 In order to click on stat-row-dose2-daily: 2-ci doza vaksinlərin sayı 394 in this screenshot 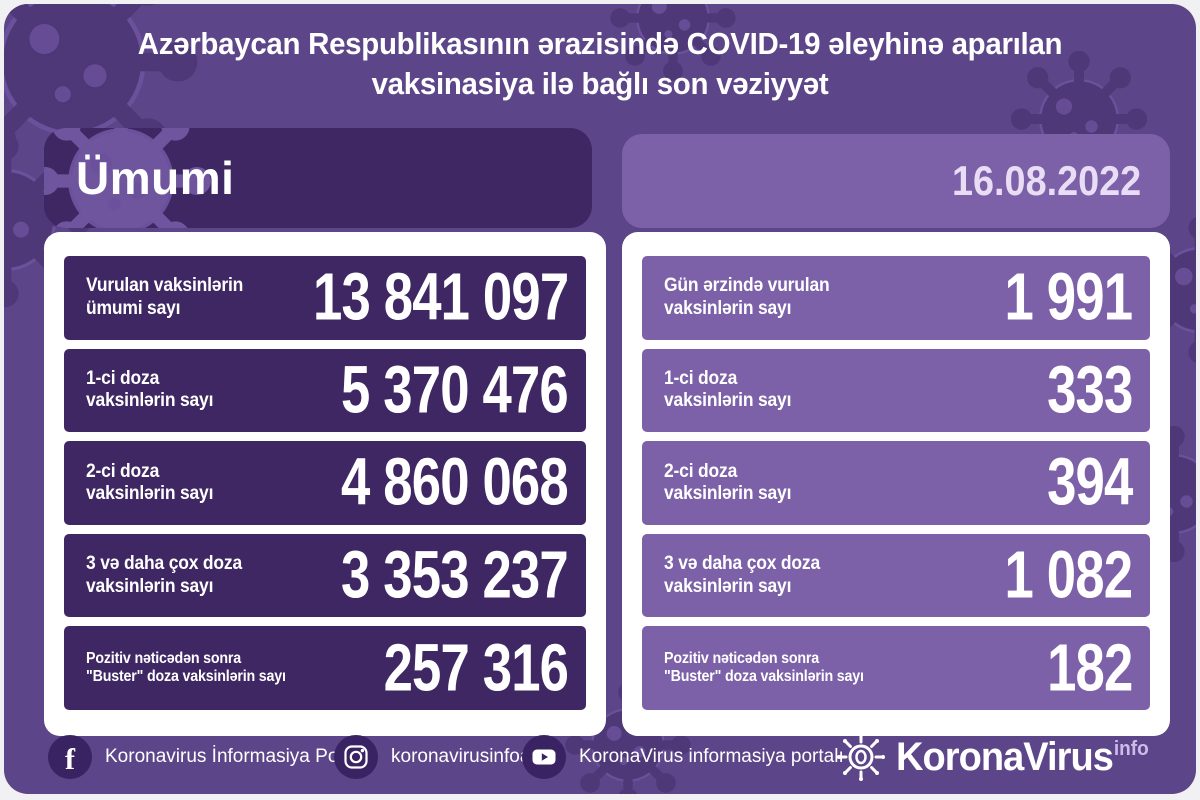, I will do `click(896, 483)`.